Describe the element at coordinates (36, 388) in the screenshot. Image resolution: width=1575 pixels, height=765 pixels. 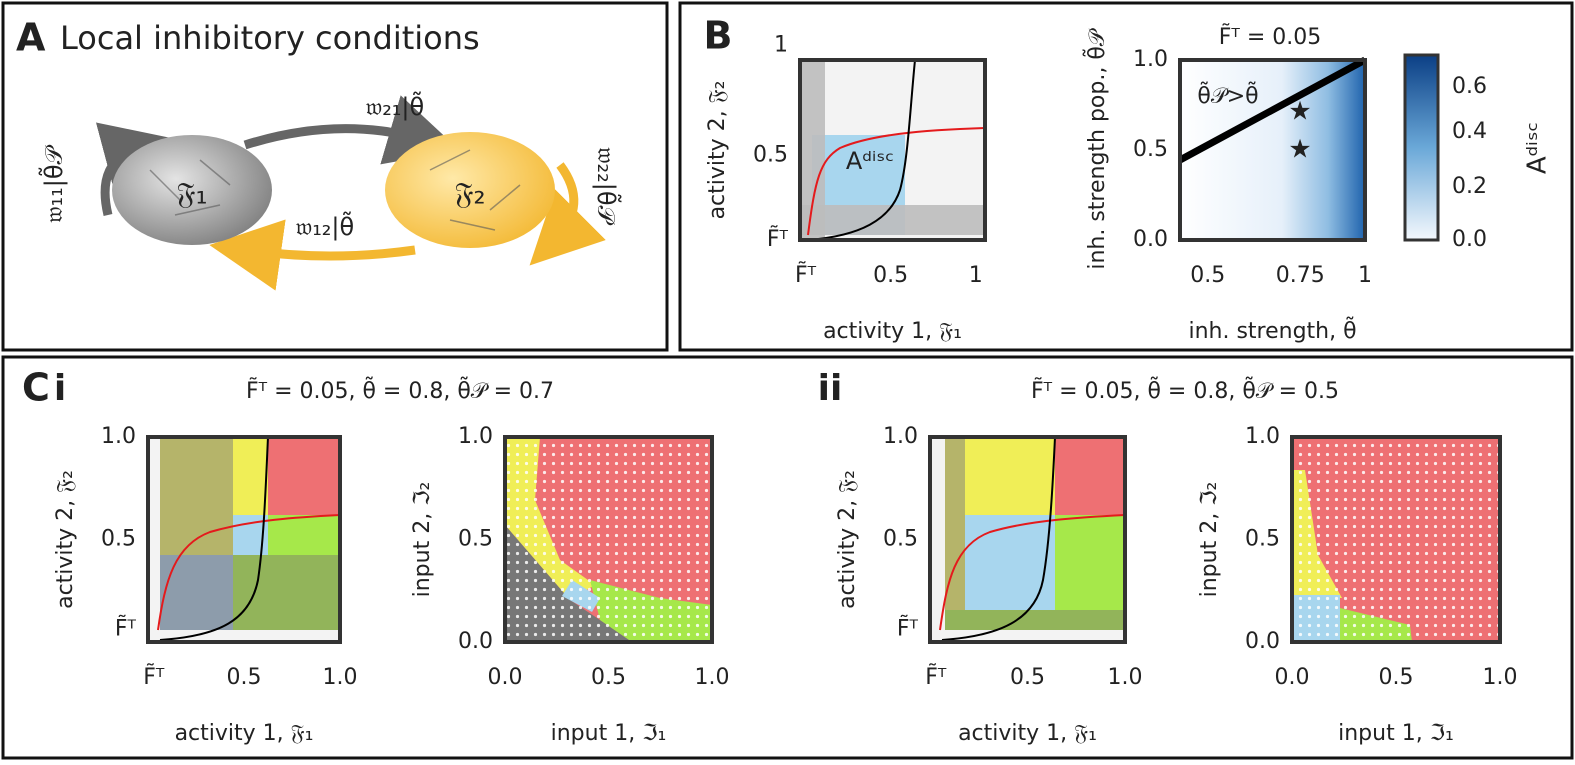
I see `panel-letter: C` at that location.